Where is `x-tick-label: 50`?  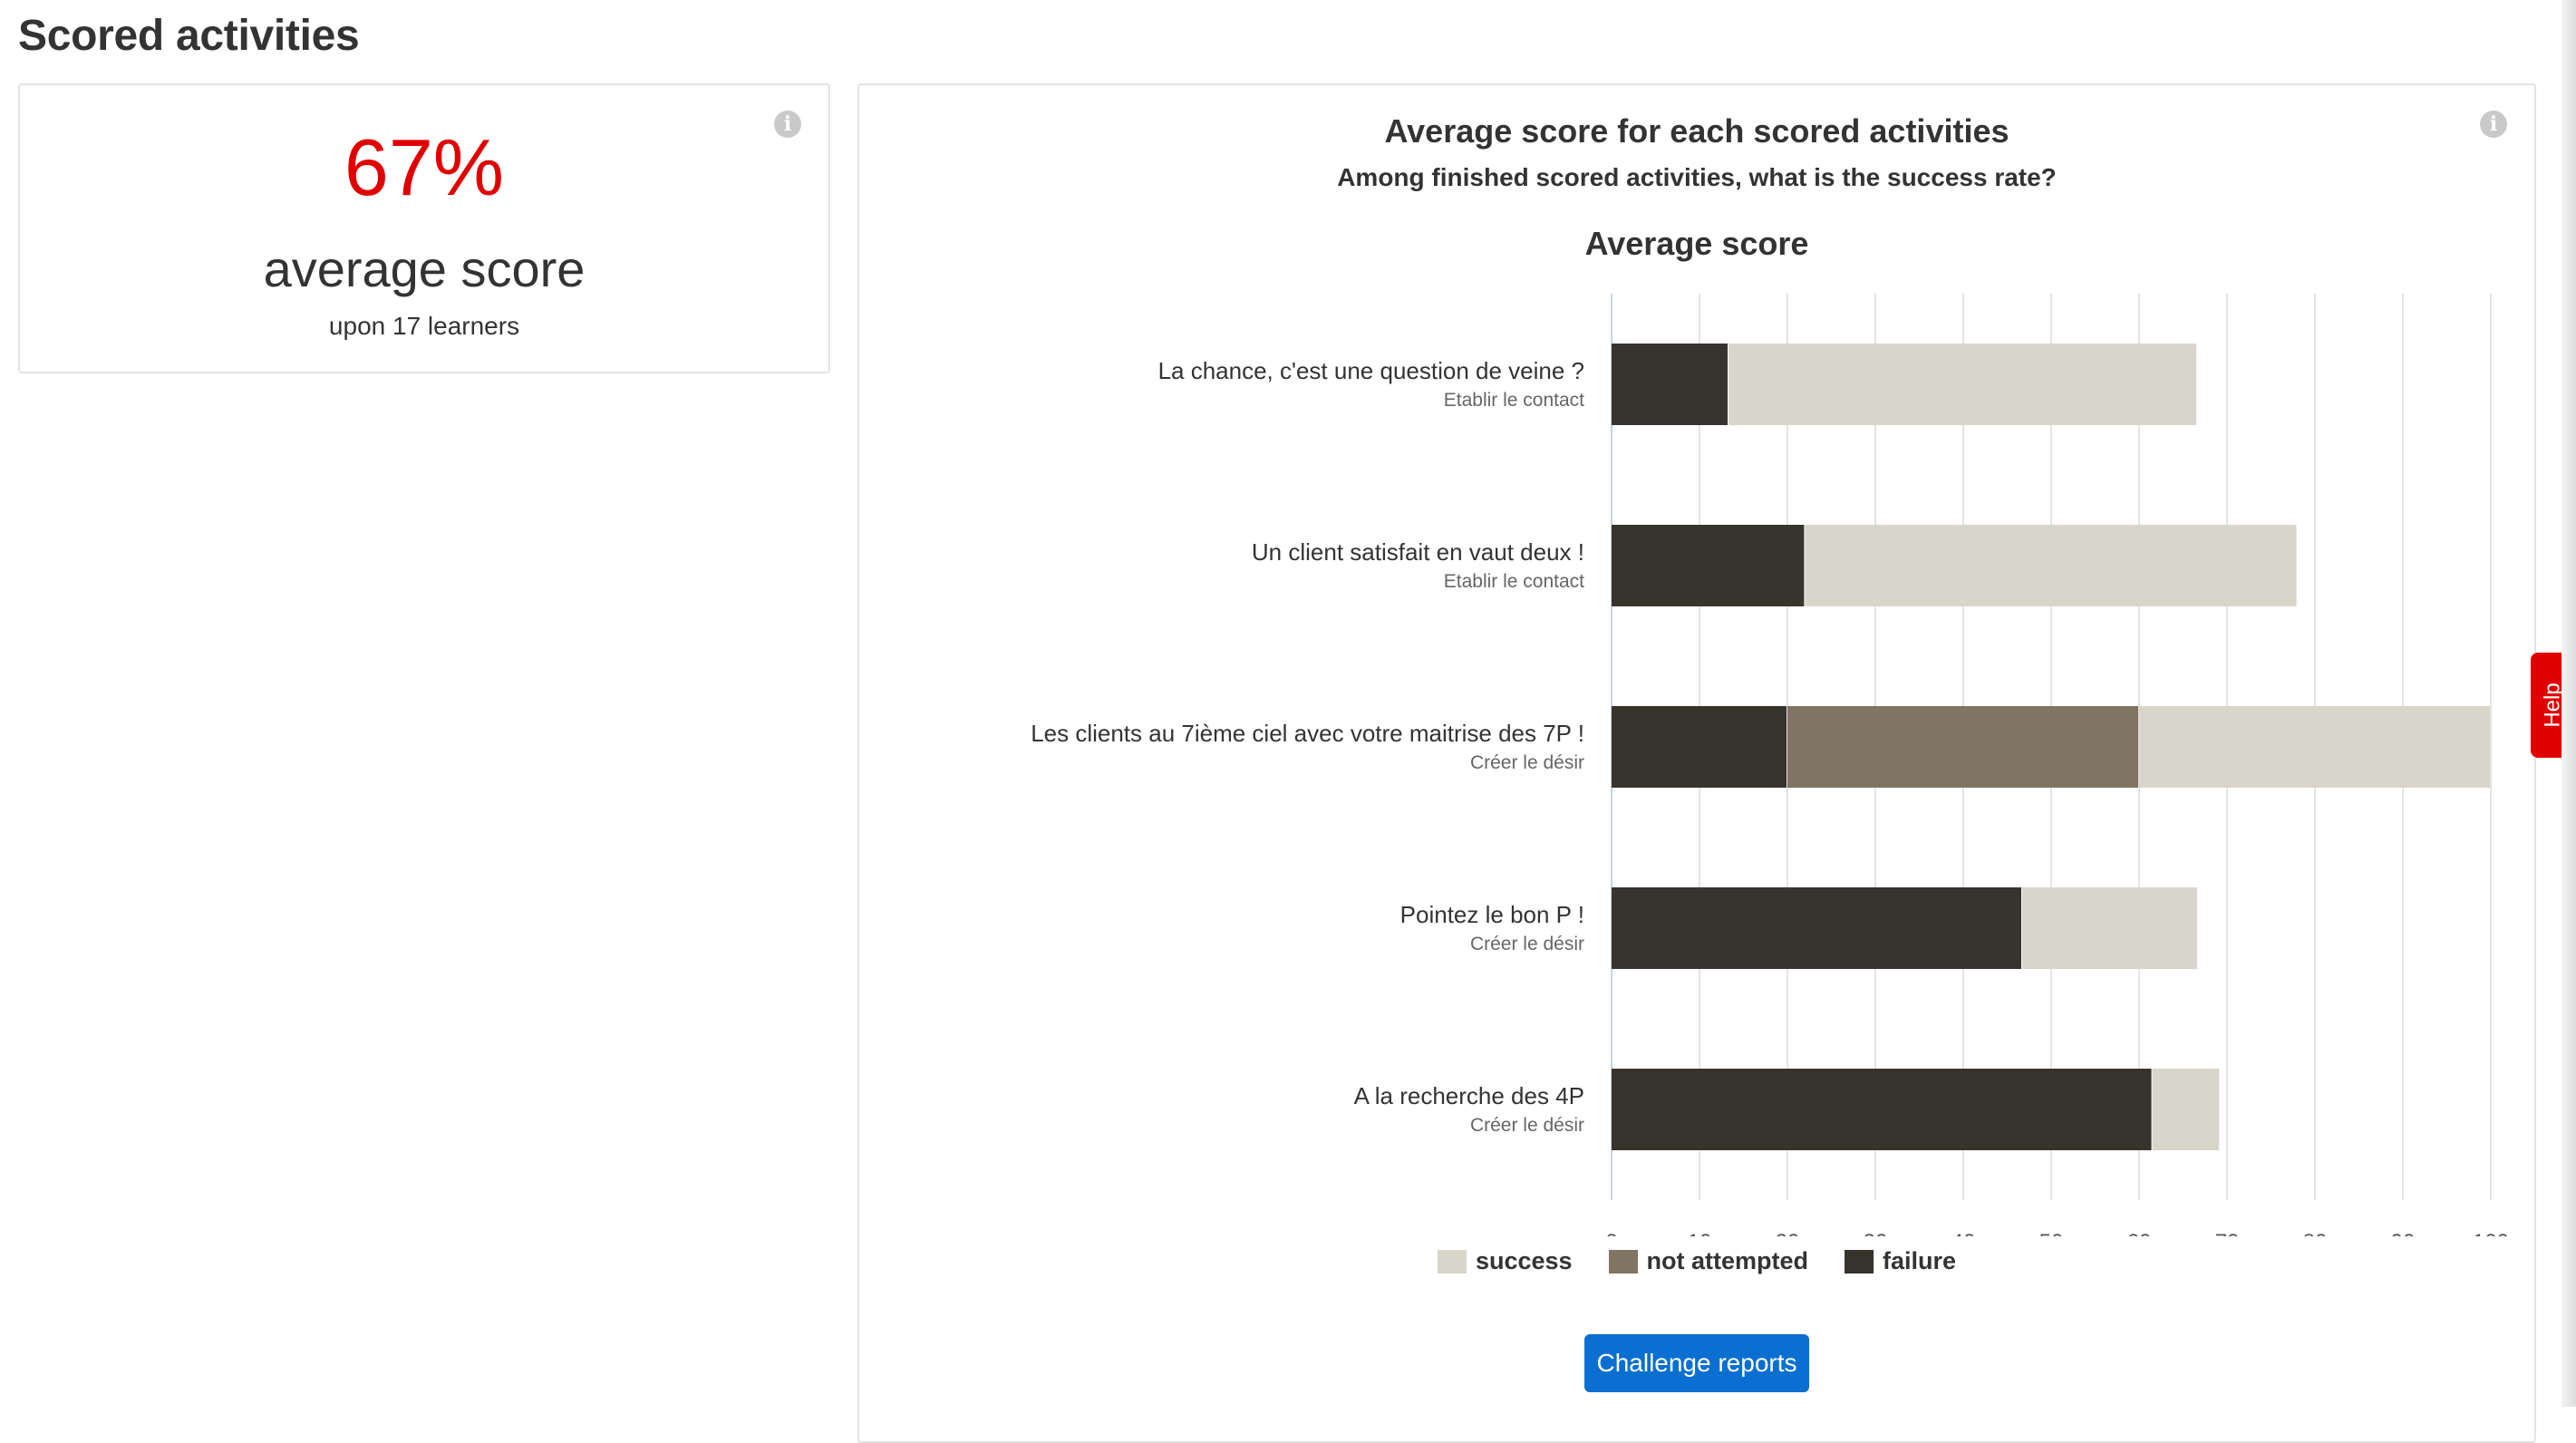 x-tick-label: 50 is located at coordinates (2051, 1233).